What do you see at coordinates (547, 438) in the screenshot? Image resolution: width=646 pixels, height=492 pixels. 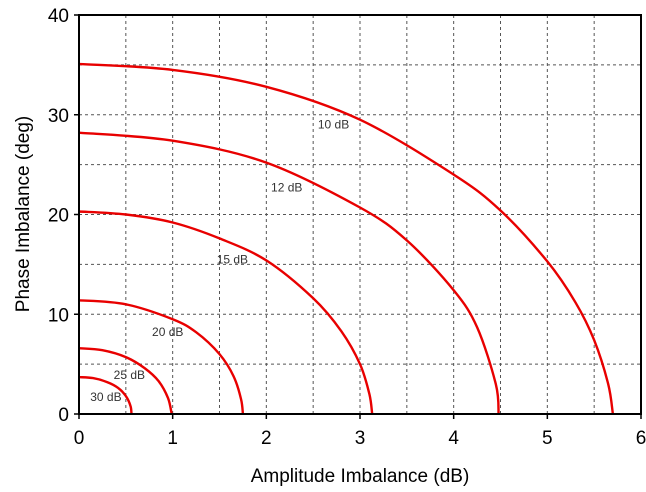 I see `x-tick-label: 5` at bounding box center [547, 438].